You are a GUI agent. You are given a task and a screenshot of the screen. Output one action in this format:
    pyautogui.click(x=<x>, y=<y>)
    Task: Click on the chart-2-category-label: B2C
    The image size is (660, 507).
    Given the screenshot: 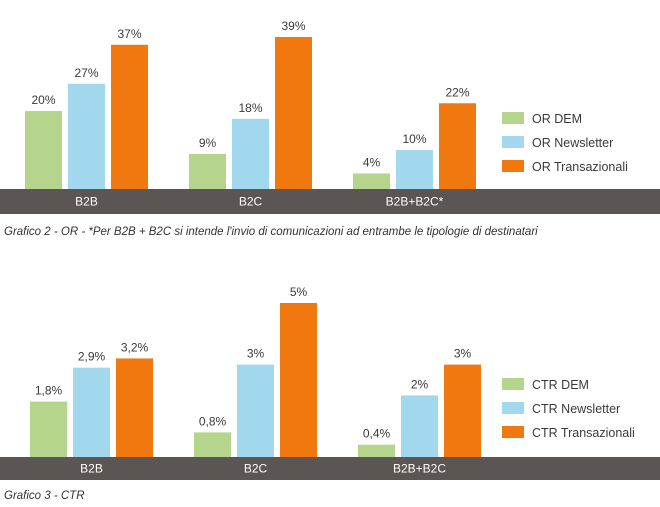 What is the action you would take?
    pyautogui.click(x=256, y=469)
    